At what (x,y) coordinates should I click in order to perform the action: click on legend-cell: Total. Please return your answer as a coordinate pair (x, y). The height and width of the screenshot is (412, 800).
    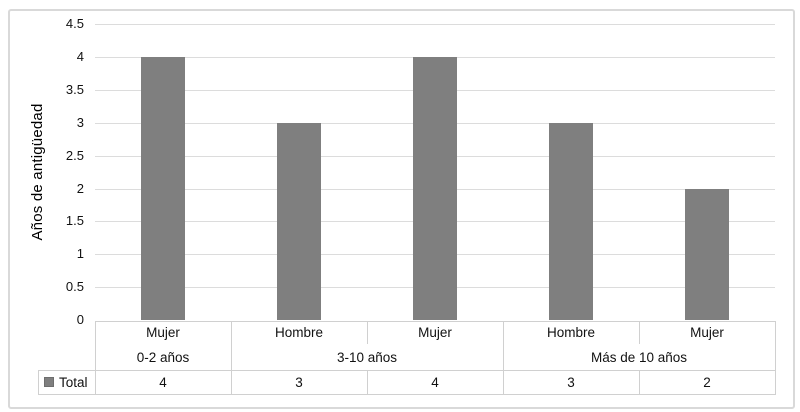
    Looking at the image, I should click on (66, 382).